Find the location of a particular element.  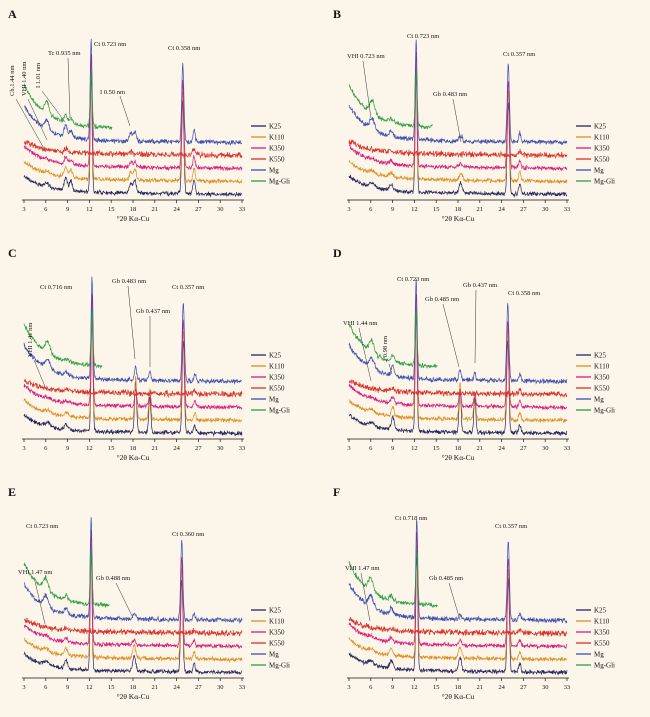

x-tick-label: 9 is located at coordinates (67, 448).